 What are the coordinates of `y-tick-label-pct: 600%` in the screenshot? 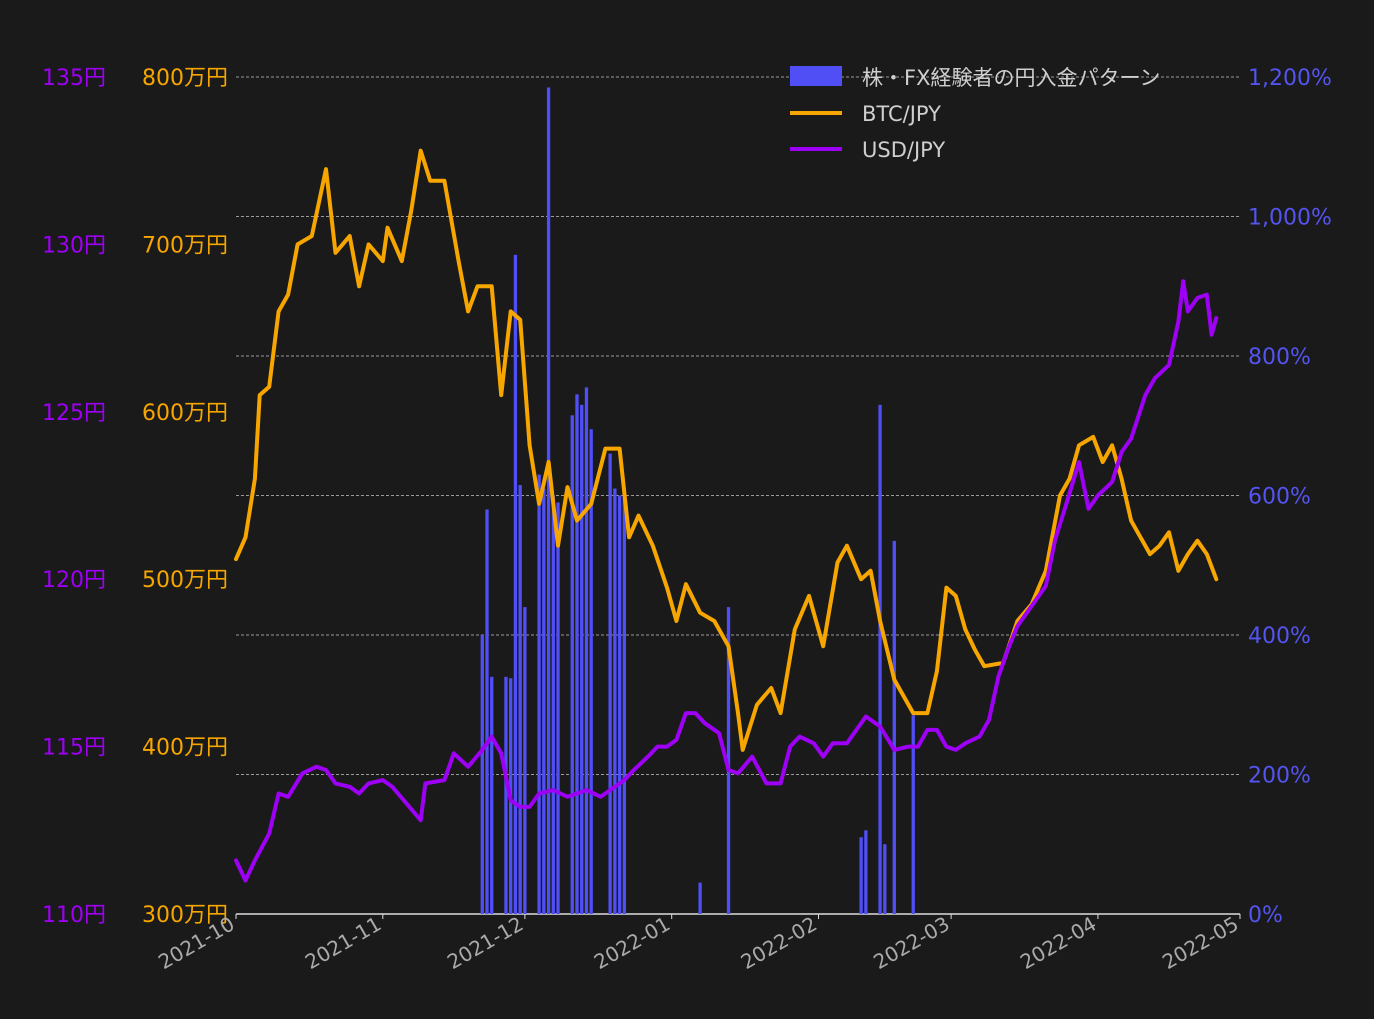 It's located at (1279, 497).